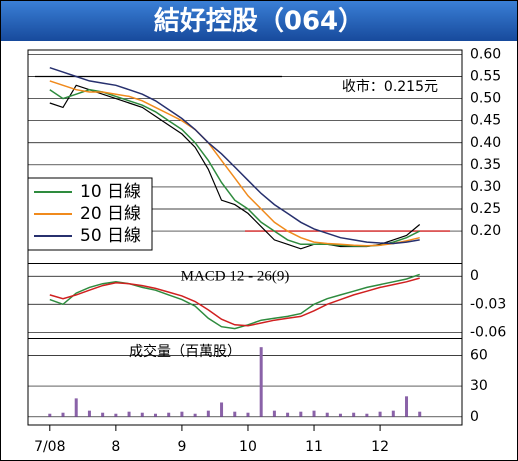 The width and height of the screenshot is (518, 461). I want to click on x-tick-label: 9, so click(181, 447).